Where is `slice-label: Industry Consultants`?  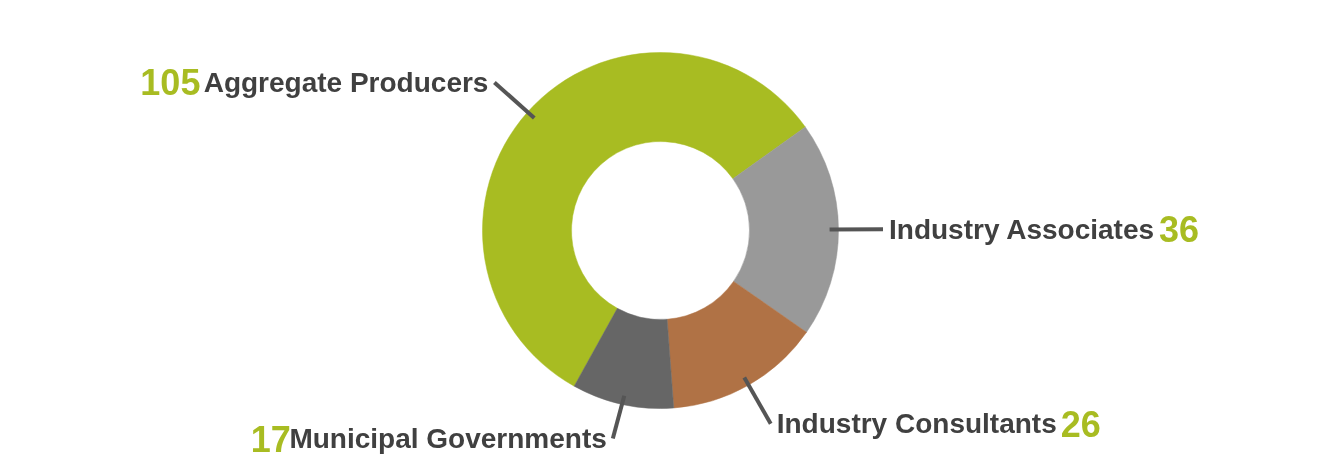
slice-label: Industry Consultants is located at coordinates (916, 424).